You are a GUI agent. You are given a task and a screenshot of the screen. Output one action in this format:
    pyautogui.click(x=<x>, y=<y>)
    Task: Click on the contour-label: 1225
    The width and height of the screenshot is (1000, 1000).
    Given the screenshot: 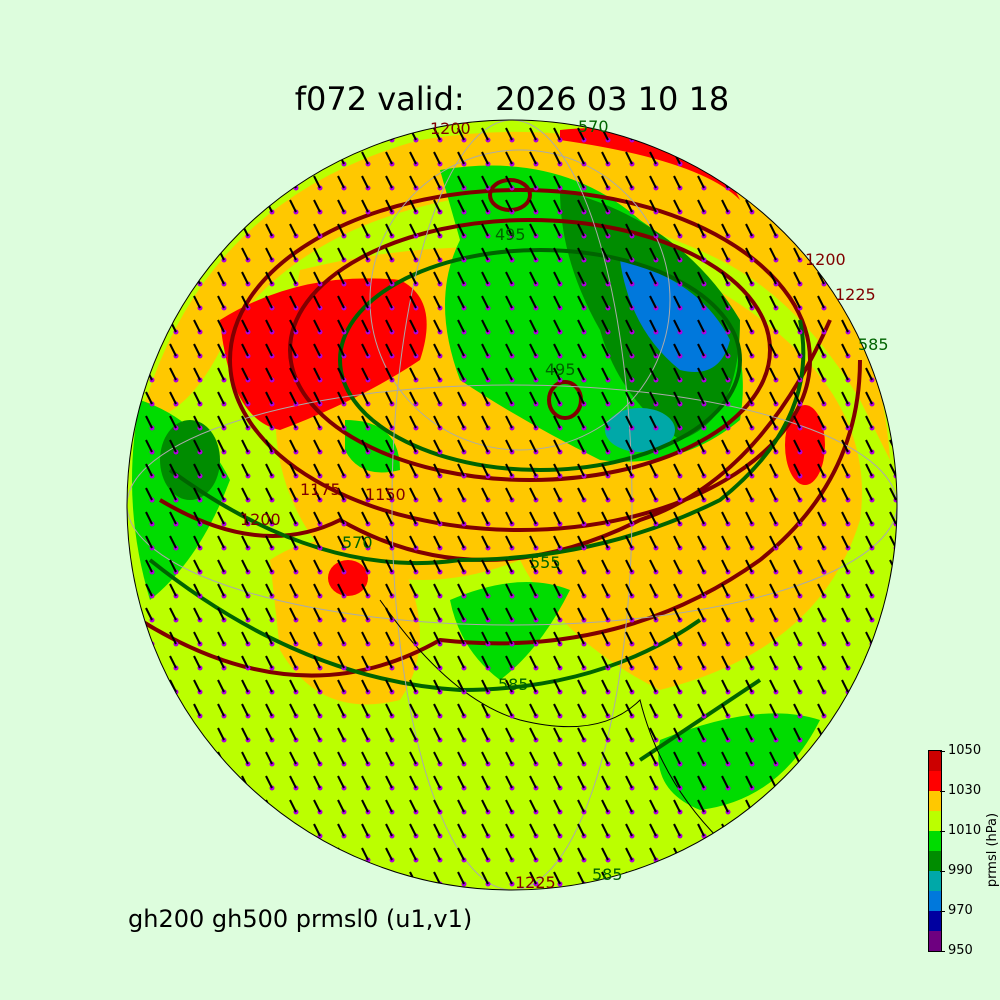 What is the action you would take?
    pyautogui.click(x=535, y=882)
    